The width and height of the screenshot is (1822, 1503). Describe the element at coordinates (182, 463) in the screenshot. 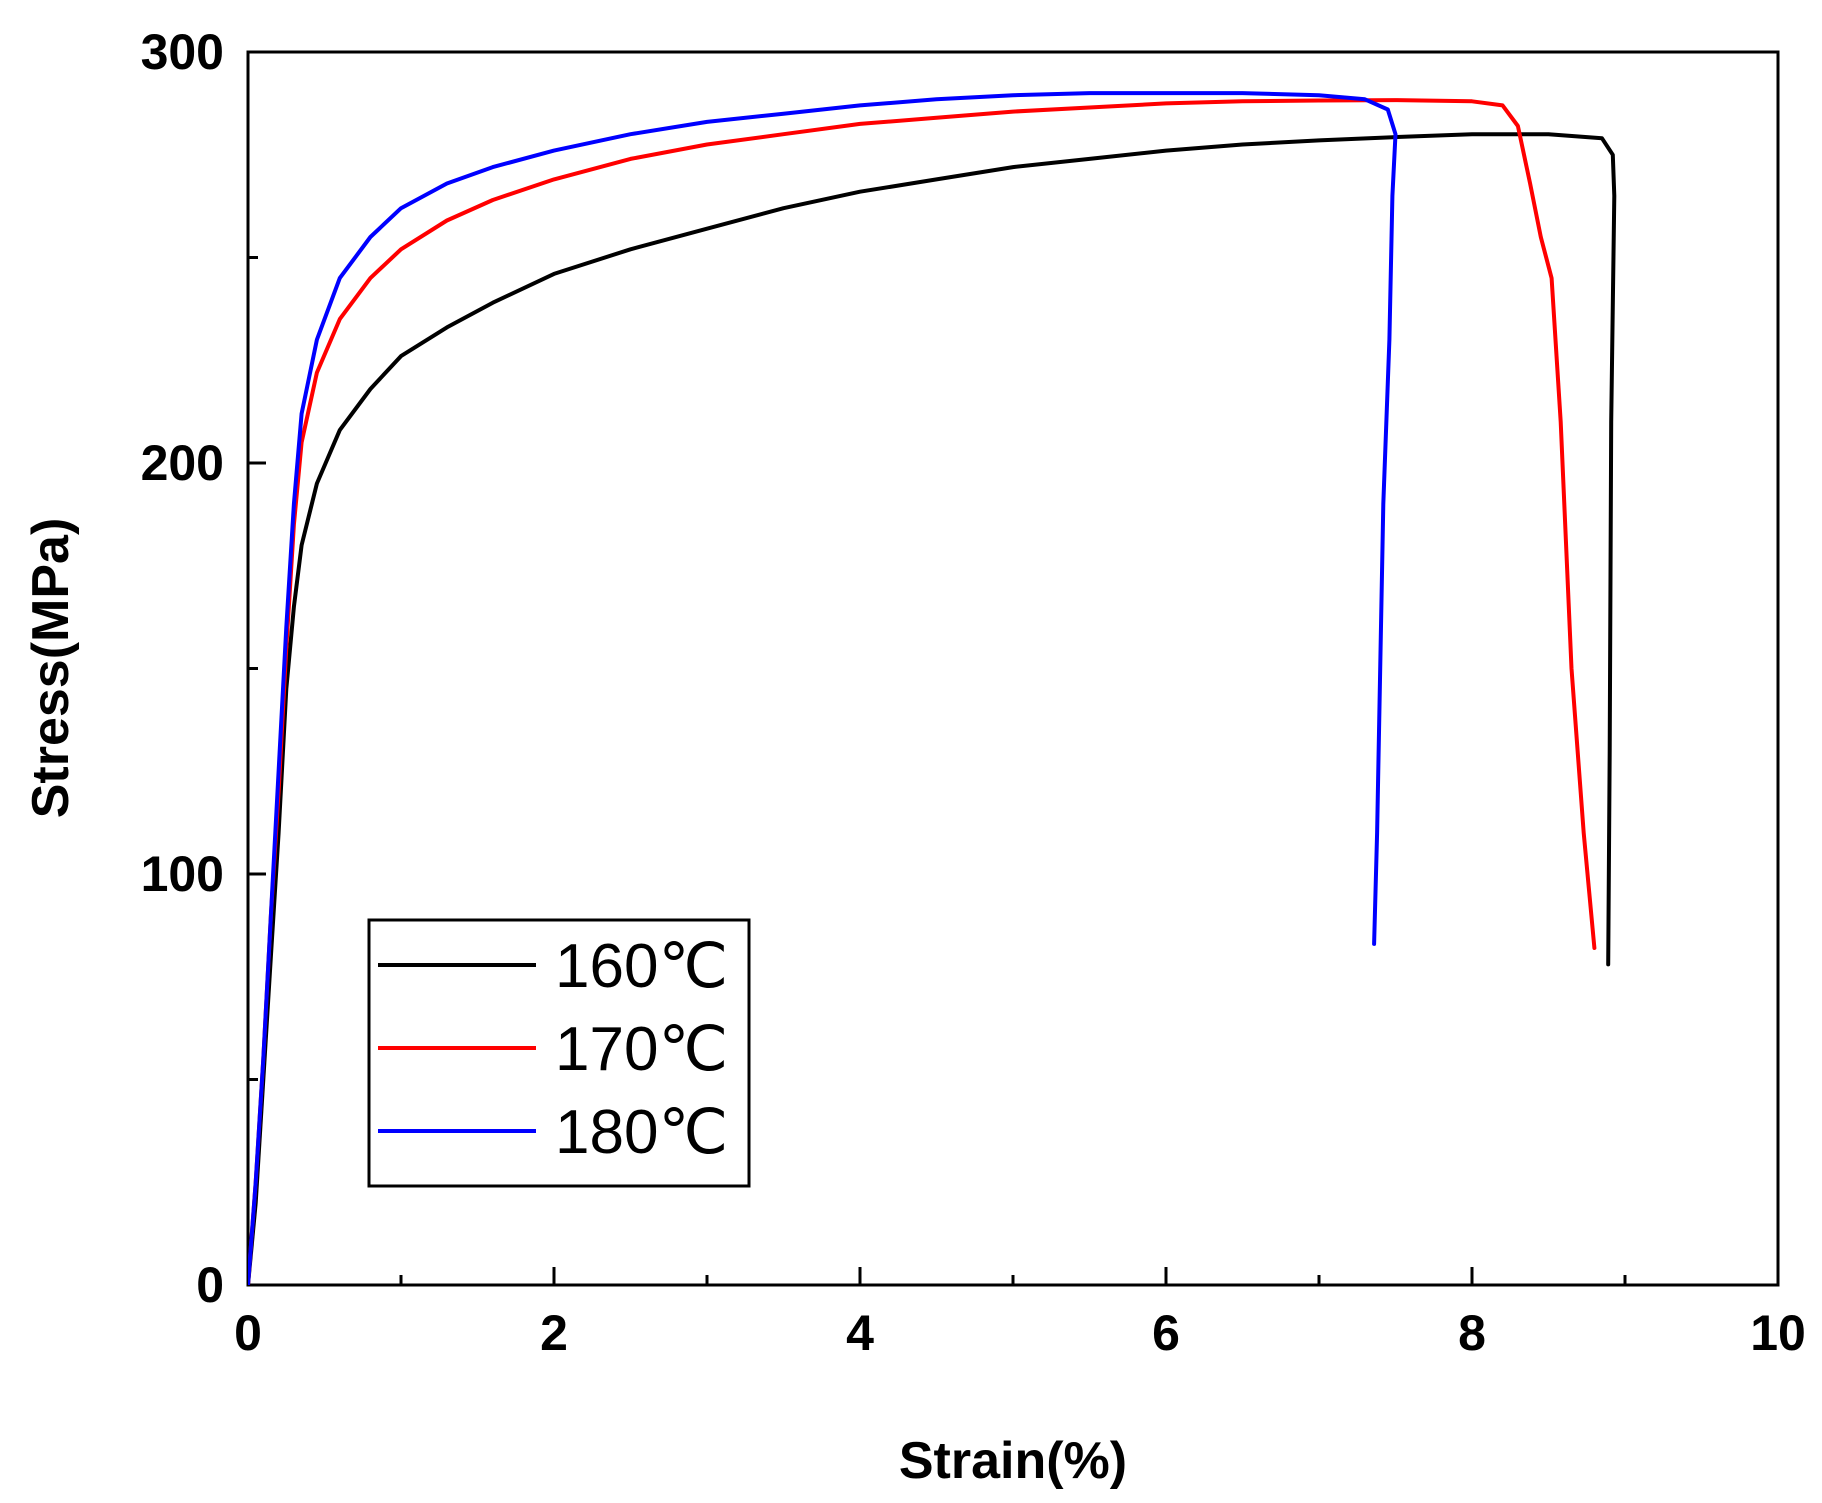

I see `y-tick-label: 200` at that location.